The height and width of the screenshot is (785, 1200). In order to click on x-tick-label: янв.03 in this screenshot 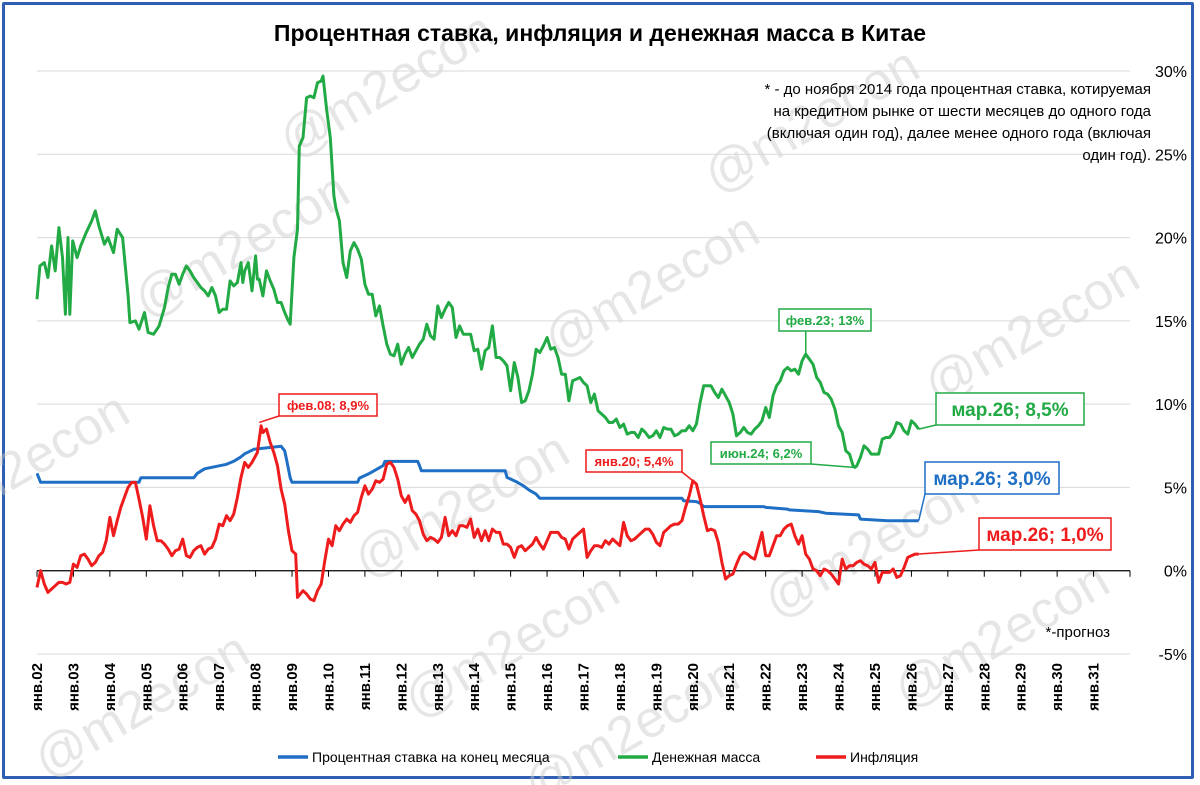, I will do `click(73, 687)`.